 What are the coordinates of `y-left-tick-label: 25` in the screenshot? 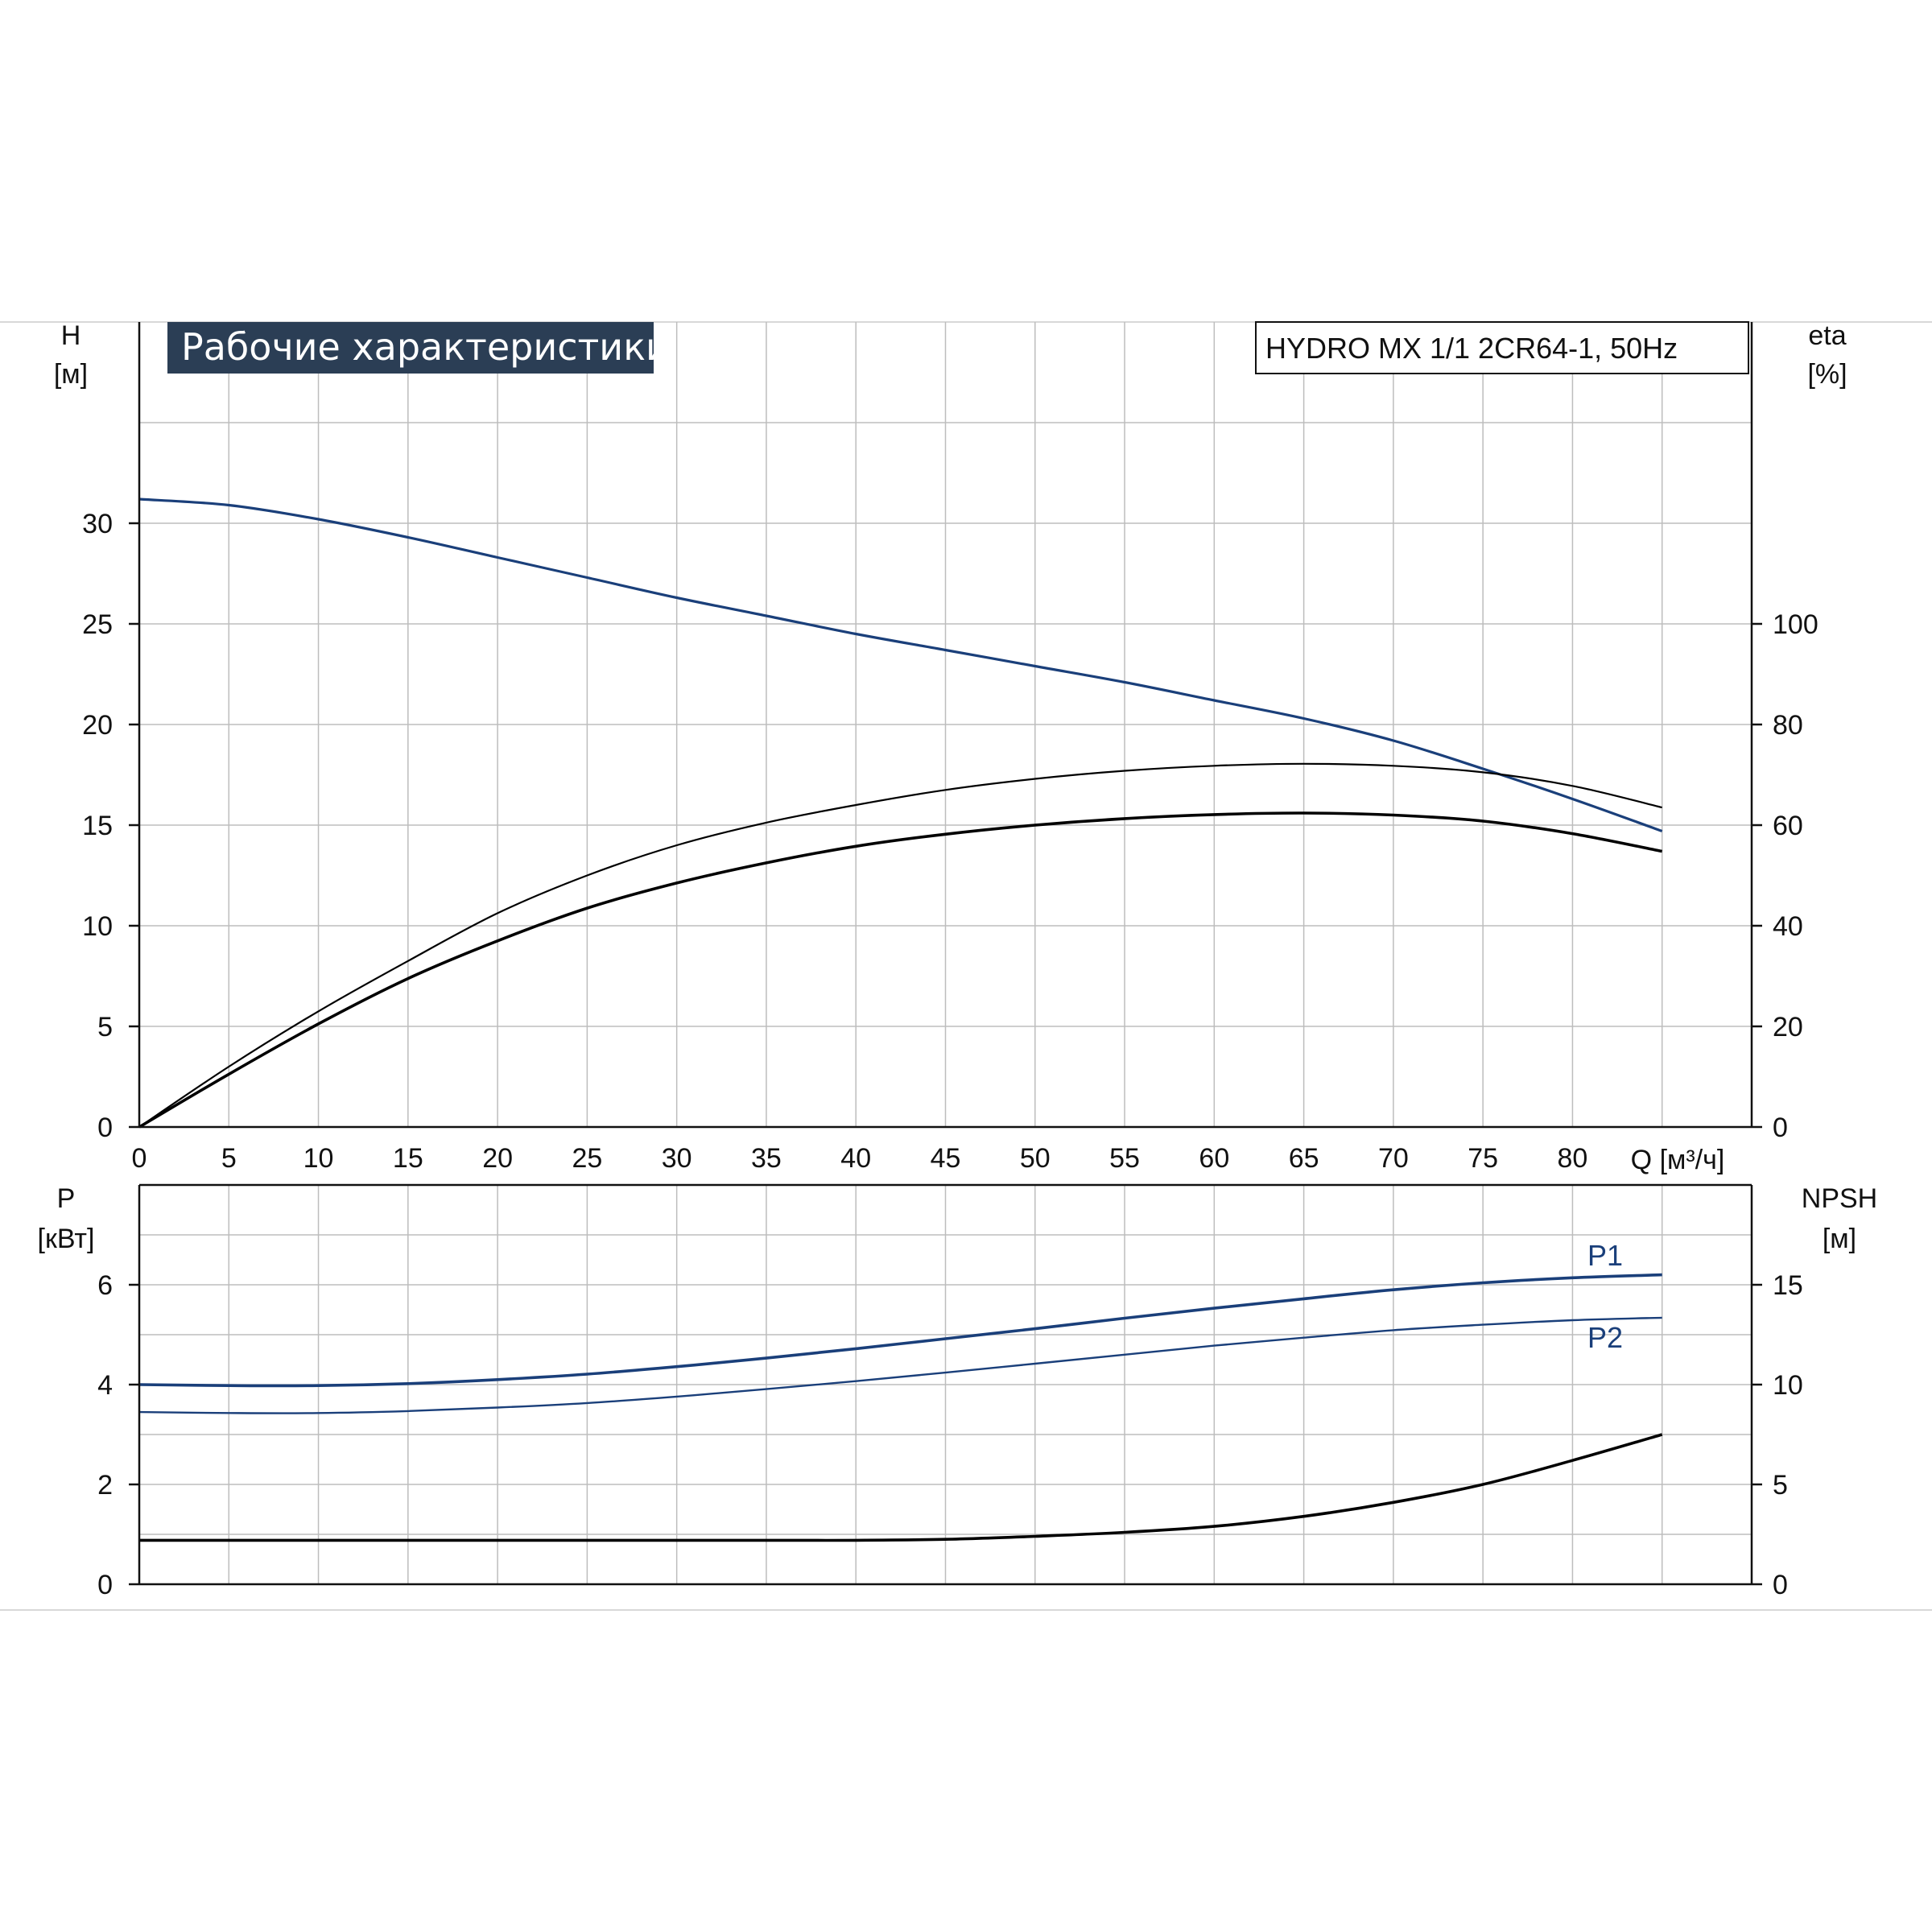 It's located at (97, 624).